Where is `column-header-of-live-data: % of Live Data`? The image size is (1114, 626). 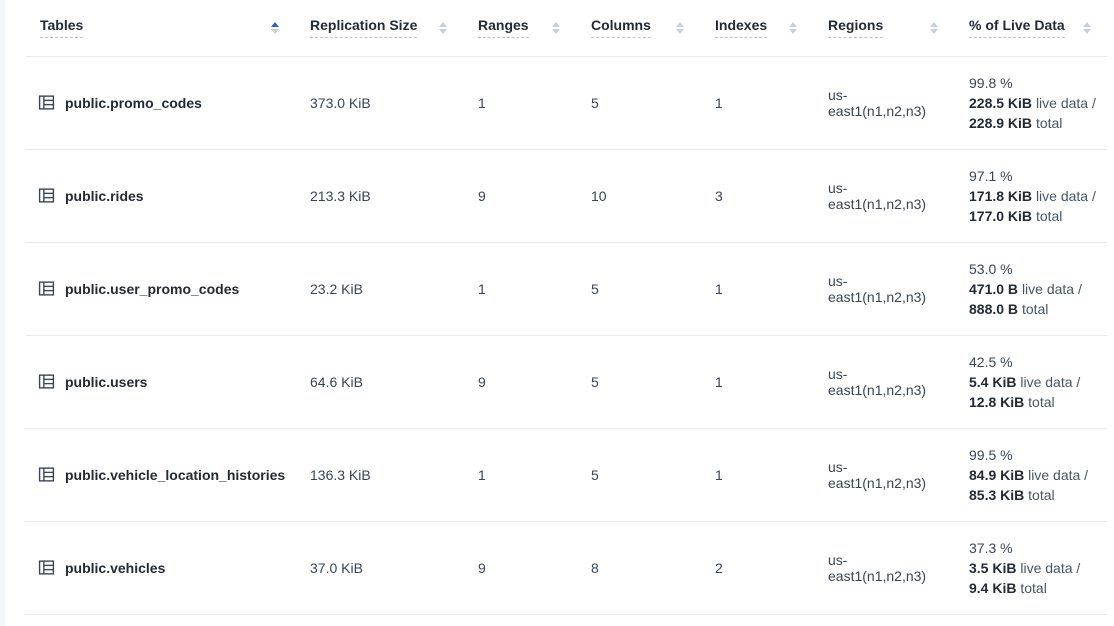 column-header-of-live-data: % of Live Data is located at coordinates (1030, 28).